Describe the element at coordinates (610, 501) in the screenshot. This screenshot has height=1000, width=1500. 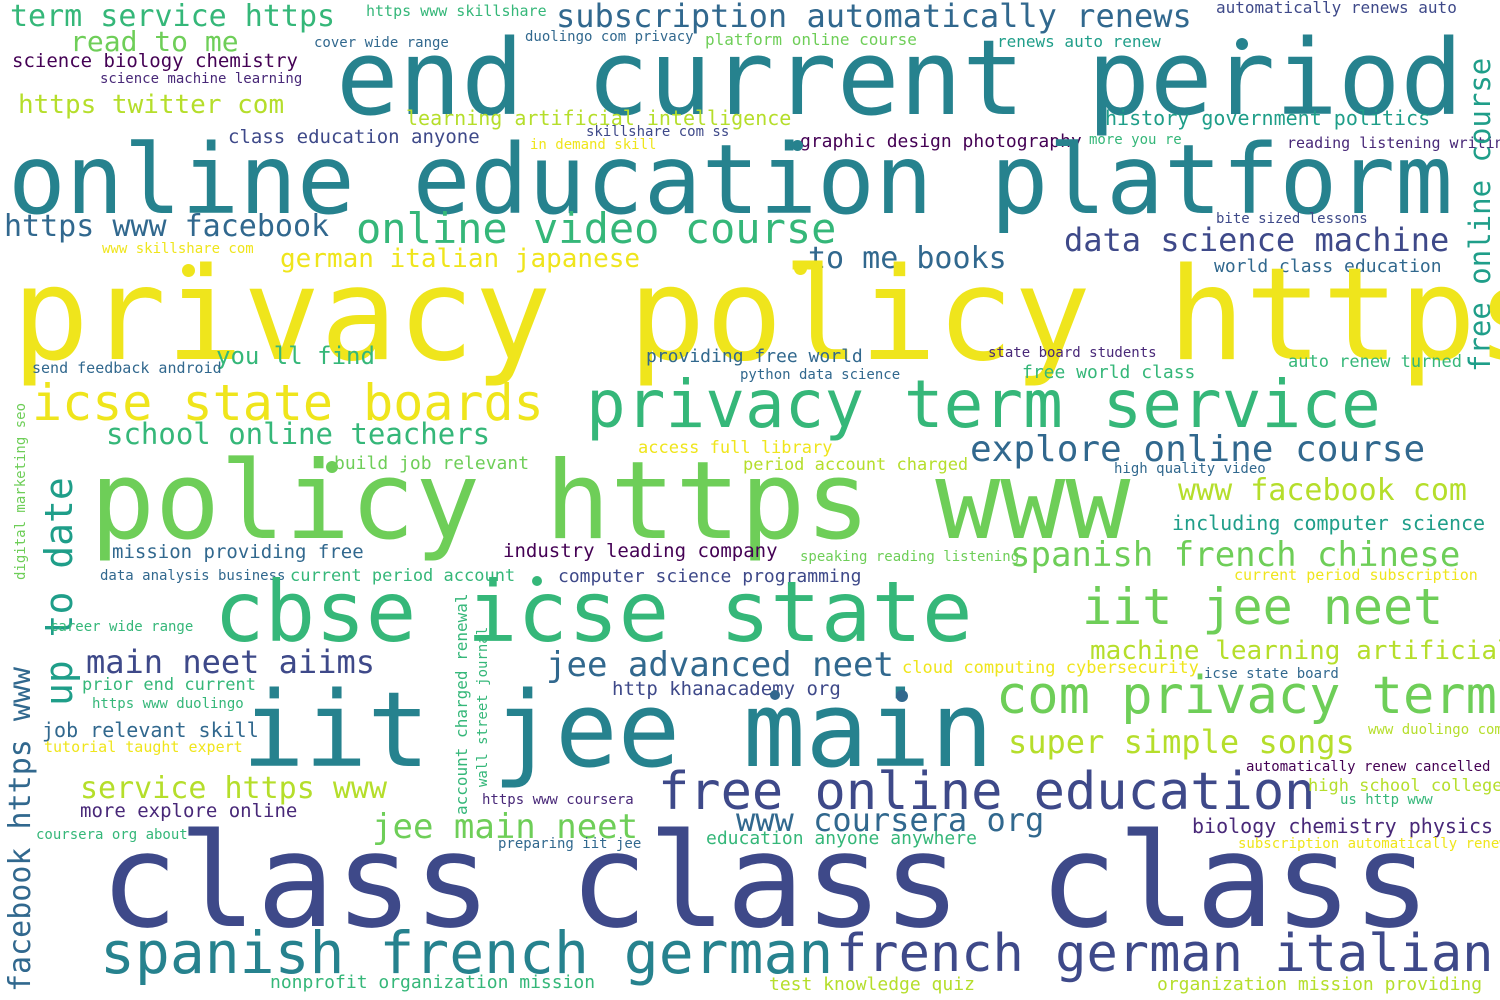
I see `cloud-word: policy https www` at that location.